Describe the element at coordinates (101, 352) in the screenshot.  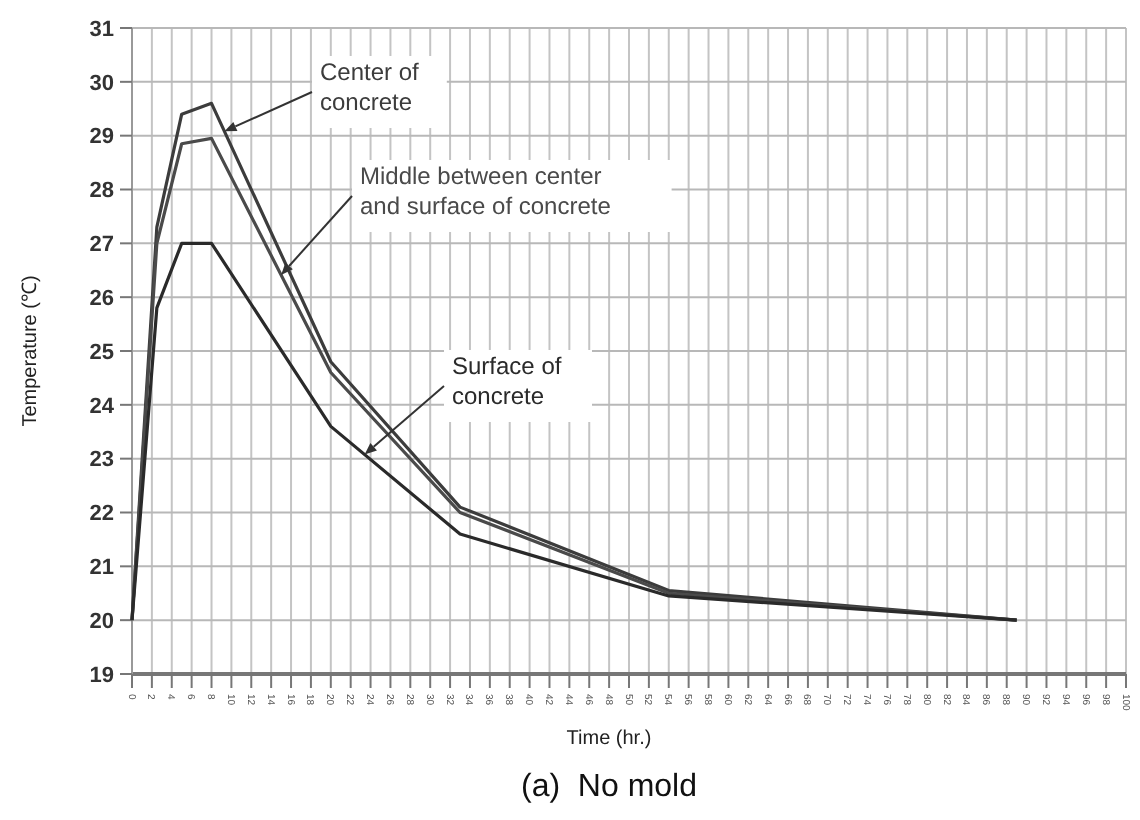
I see `y-tick-label: 25` at that location.